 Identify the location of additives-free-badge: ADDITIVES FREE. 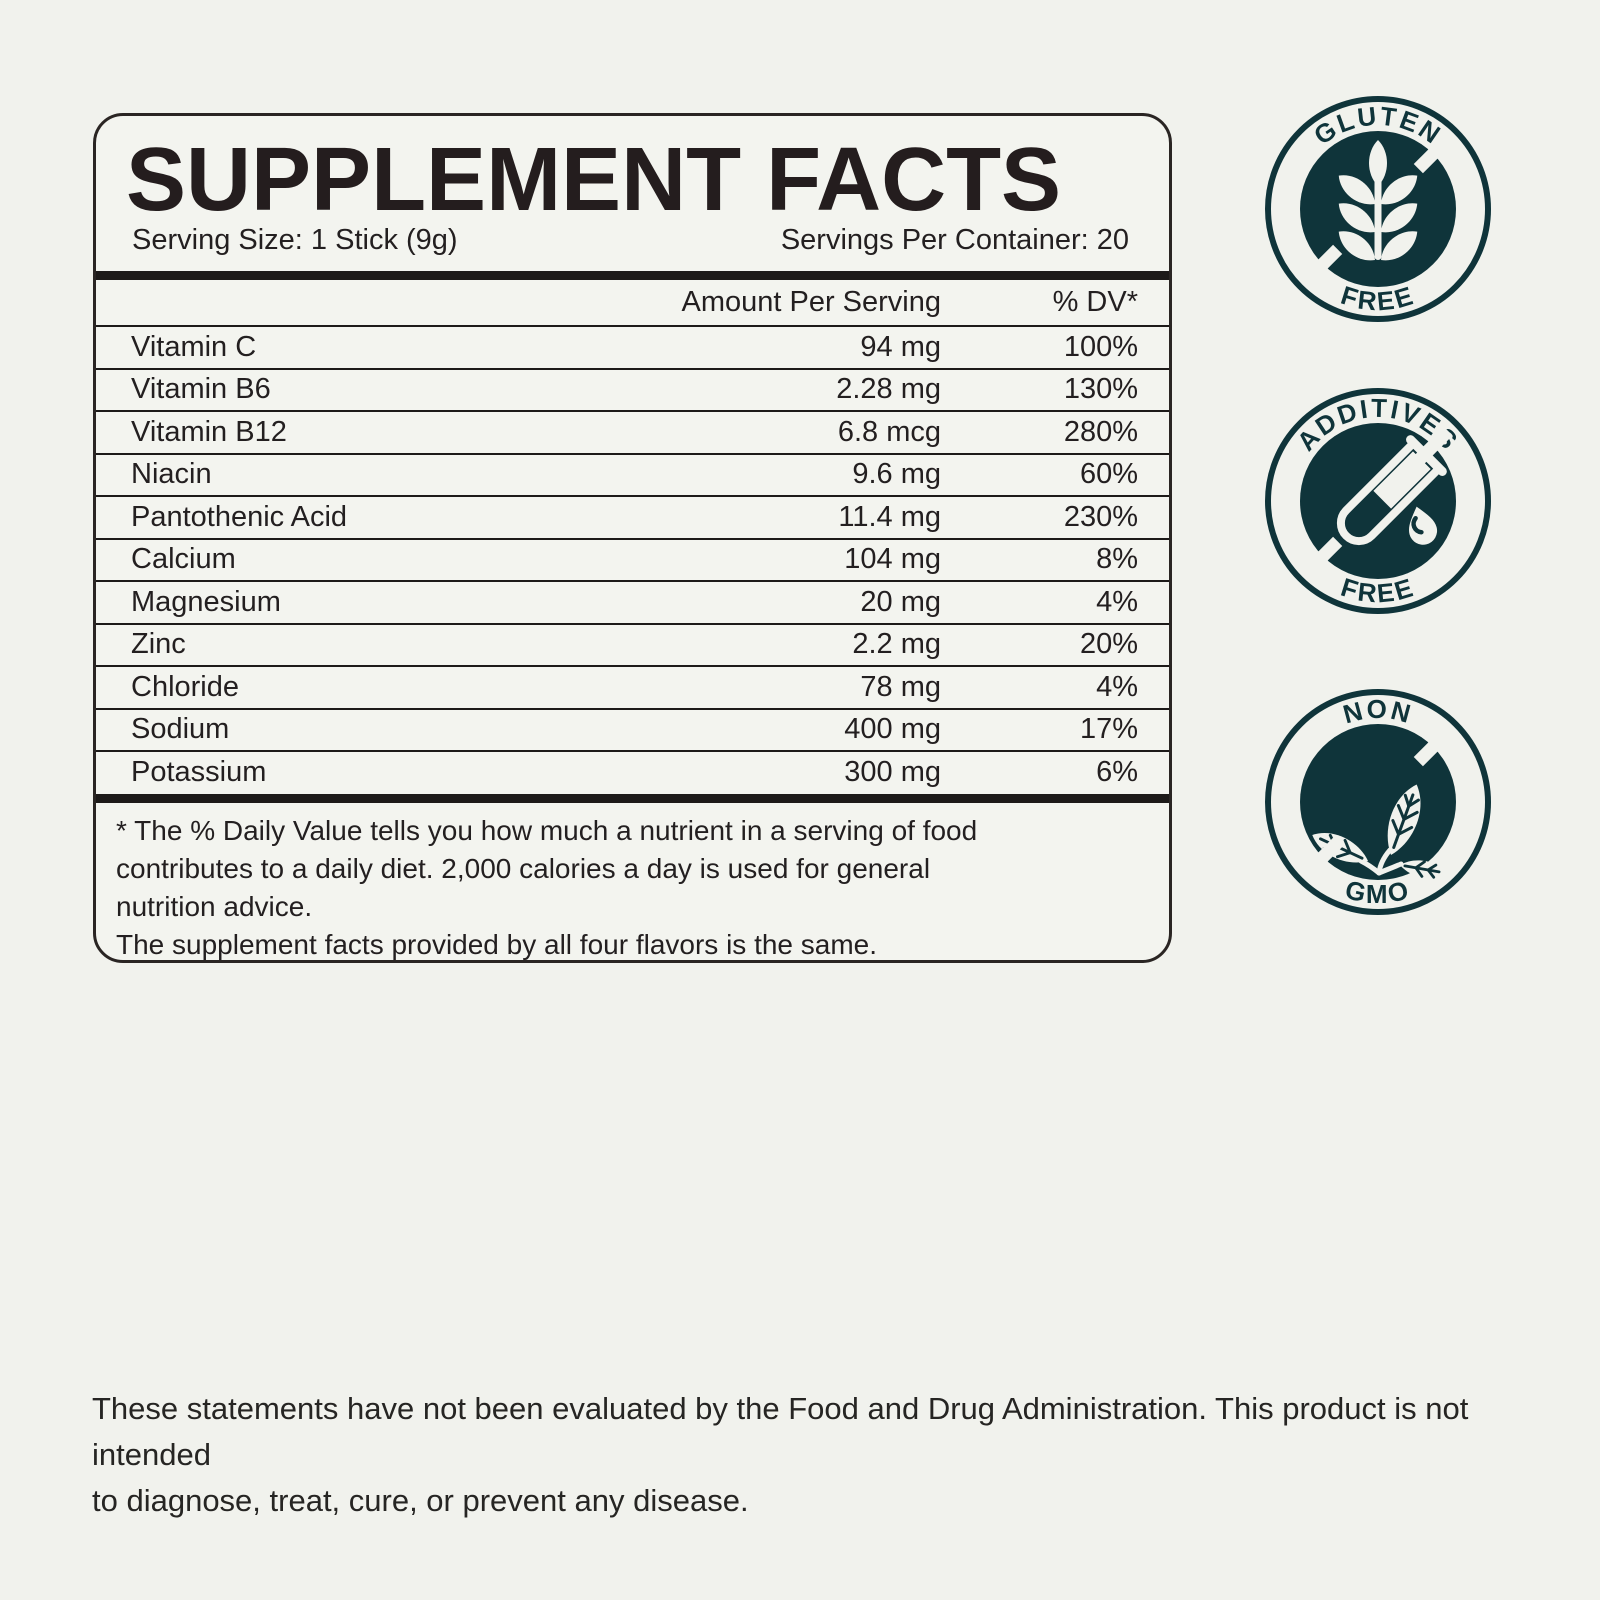
(1378, 501).